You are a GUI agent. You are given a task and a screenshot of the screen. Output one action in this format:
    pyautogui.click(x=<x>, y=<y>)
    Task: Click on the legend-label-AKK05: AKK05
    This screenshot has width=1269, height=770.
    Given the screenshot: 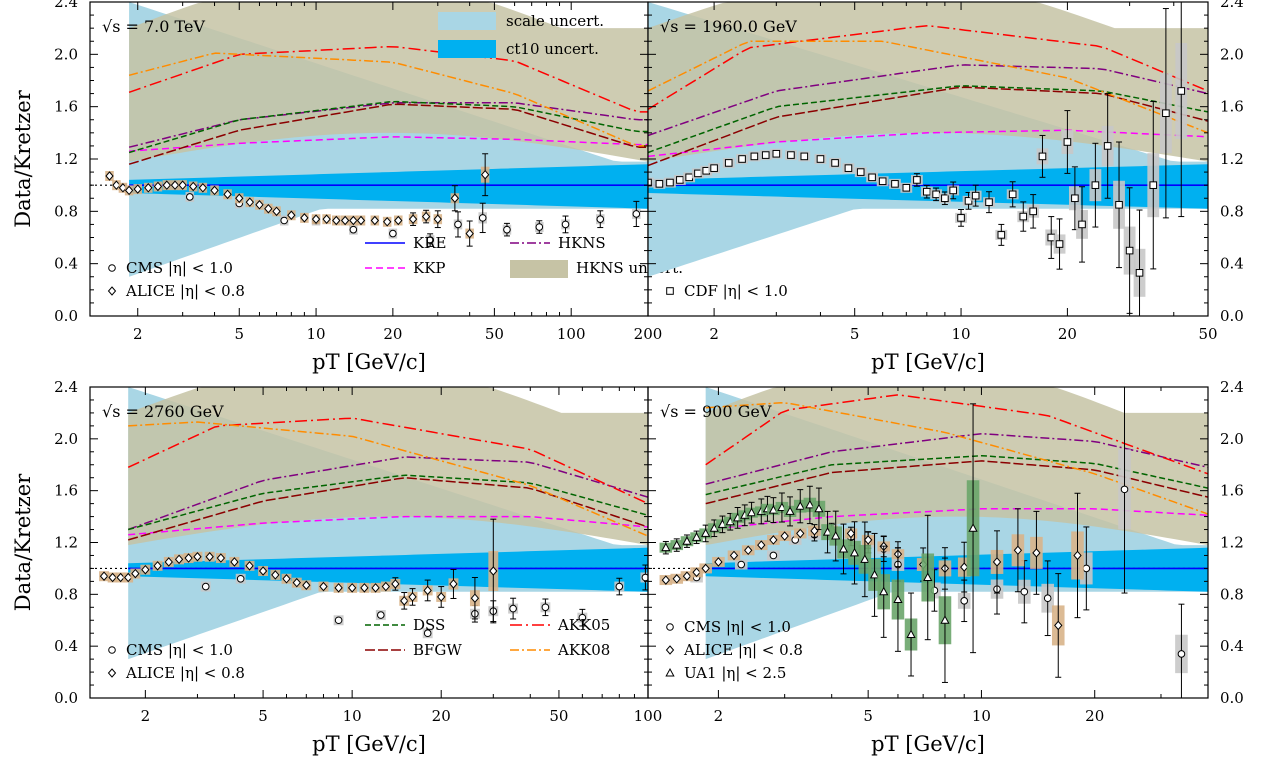 What is the action you would take?
    pyautogui.click(x=583, y=625)
    